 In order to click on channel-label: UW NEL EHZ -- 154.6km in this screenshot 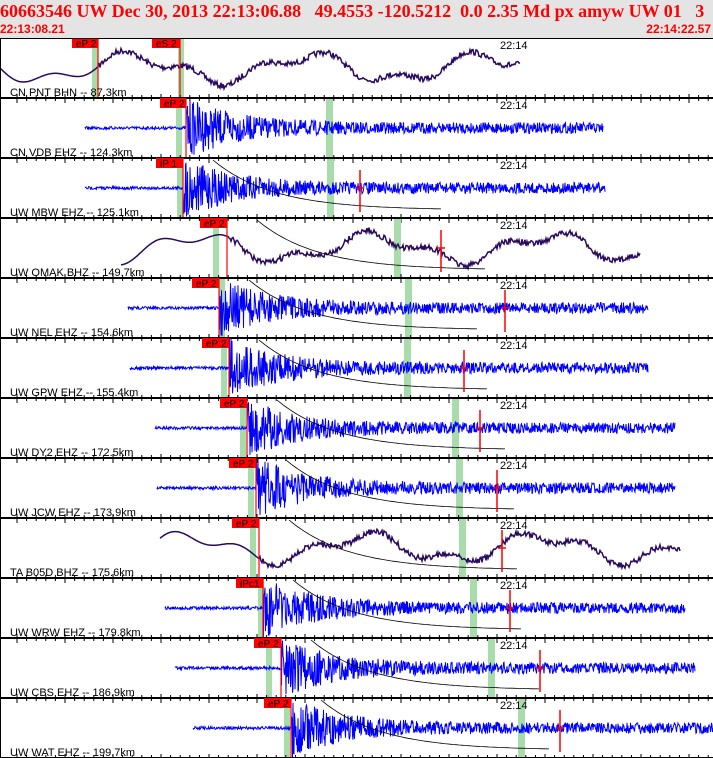, I will do `click(71, 333)`.